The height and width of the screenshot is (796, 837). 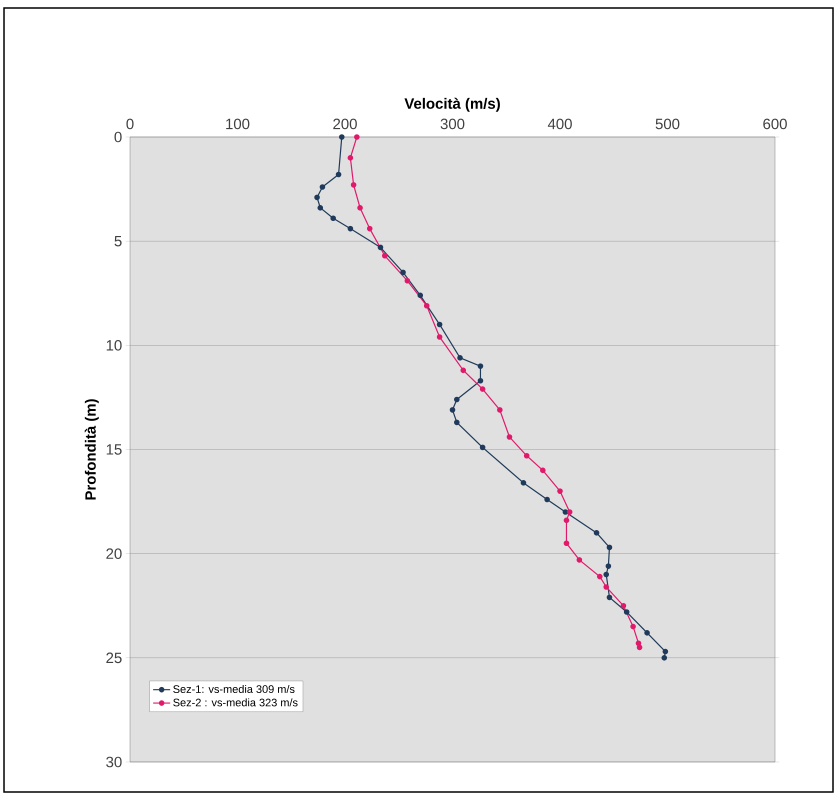 I want to click on x-tick-label: 300, so click(x=452, y=124).